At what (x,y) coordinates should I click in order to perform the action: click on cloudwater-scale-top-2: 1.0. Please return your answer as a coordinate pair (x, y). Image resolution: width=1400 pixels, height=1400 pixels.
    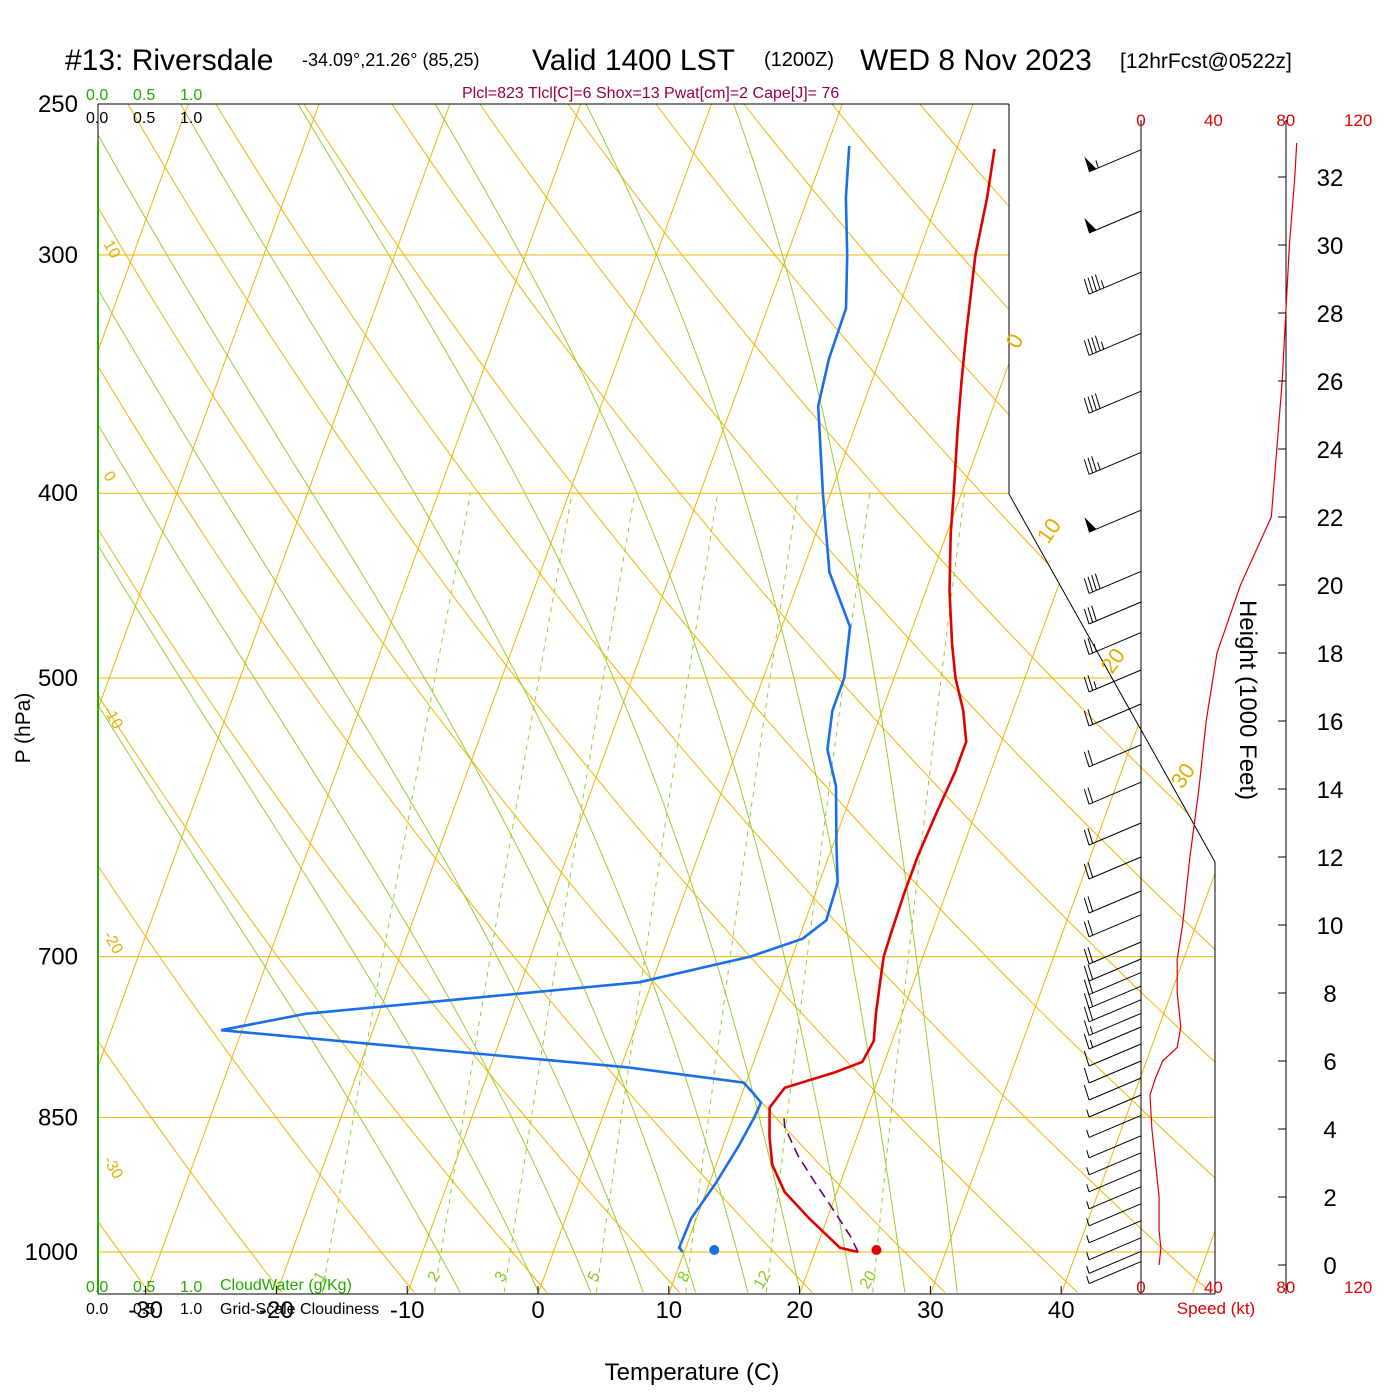
    Looking at the image, I should click on (191, 95).